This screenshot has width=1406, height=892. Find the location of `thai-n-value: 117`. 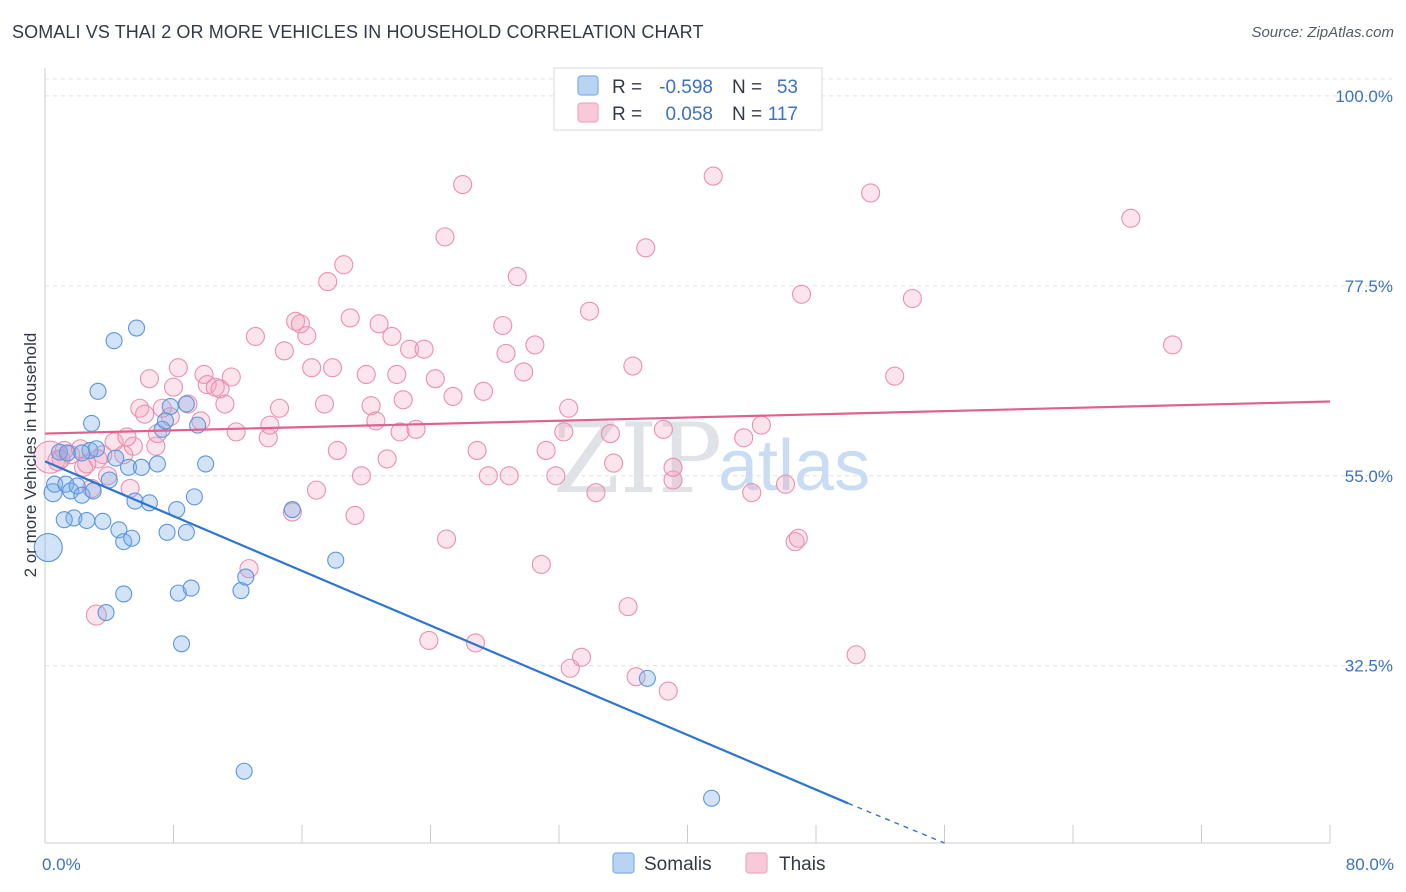

thai-n-value: 117 is located at coordinates (783, 114).